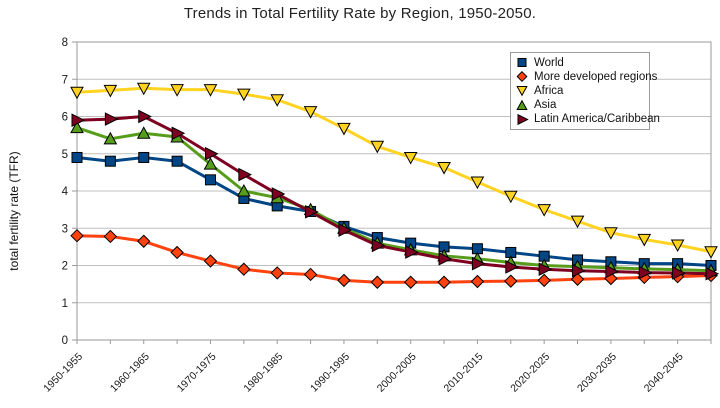 The image size is (720, 408). Describe the element at coordinates (397, 373) in the screenshot. I see `x-tick-label: 2000-2005` at that location.